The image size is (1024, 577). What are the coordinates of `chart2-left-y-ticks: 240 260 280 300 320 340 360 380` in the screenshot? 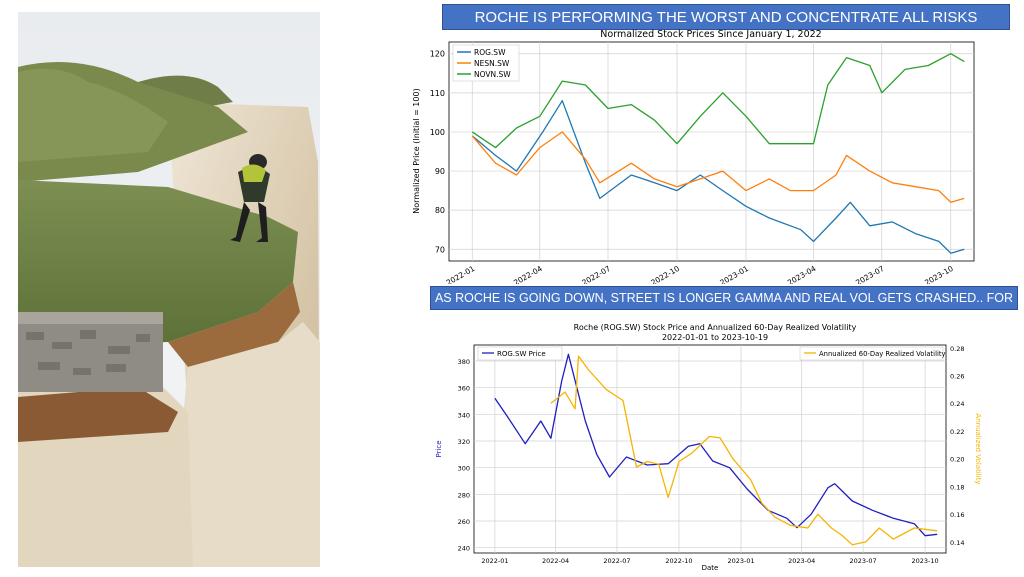 It's located at (464, 455).